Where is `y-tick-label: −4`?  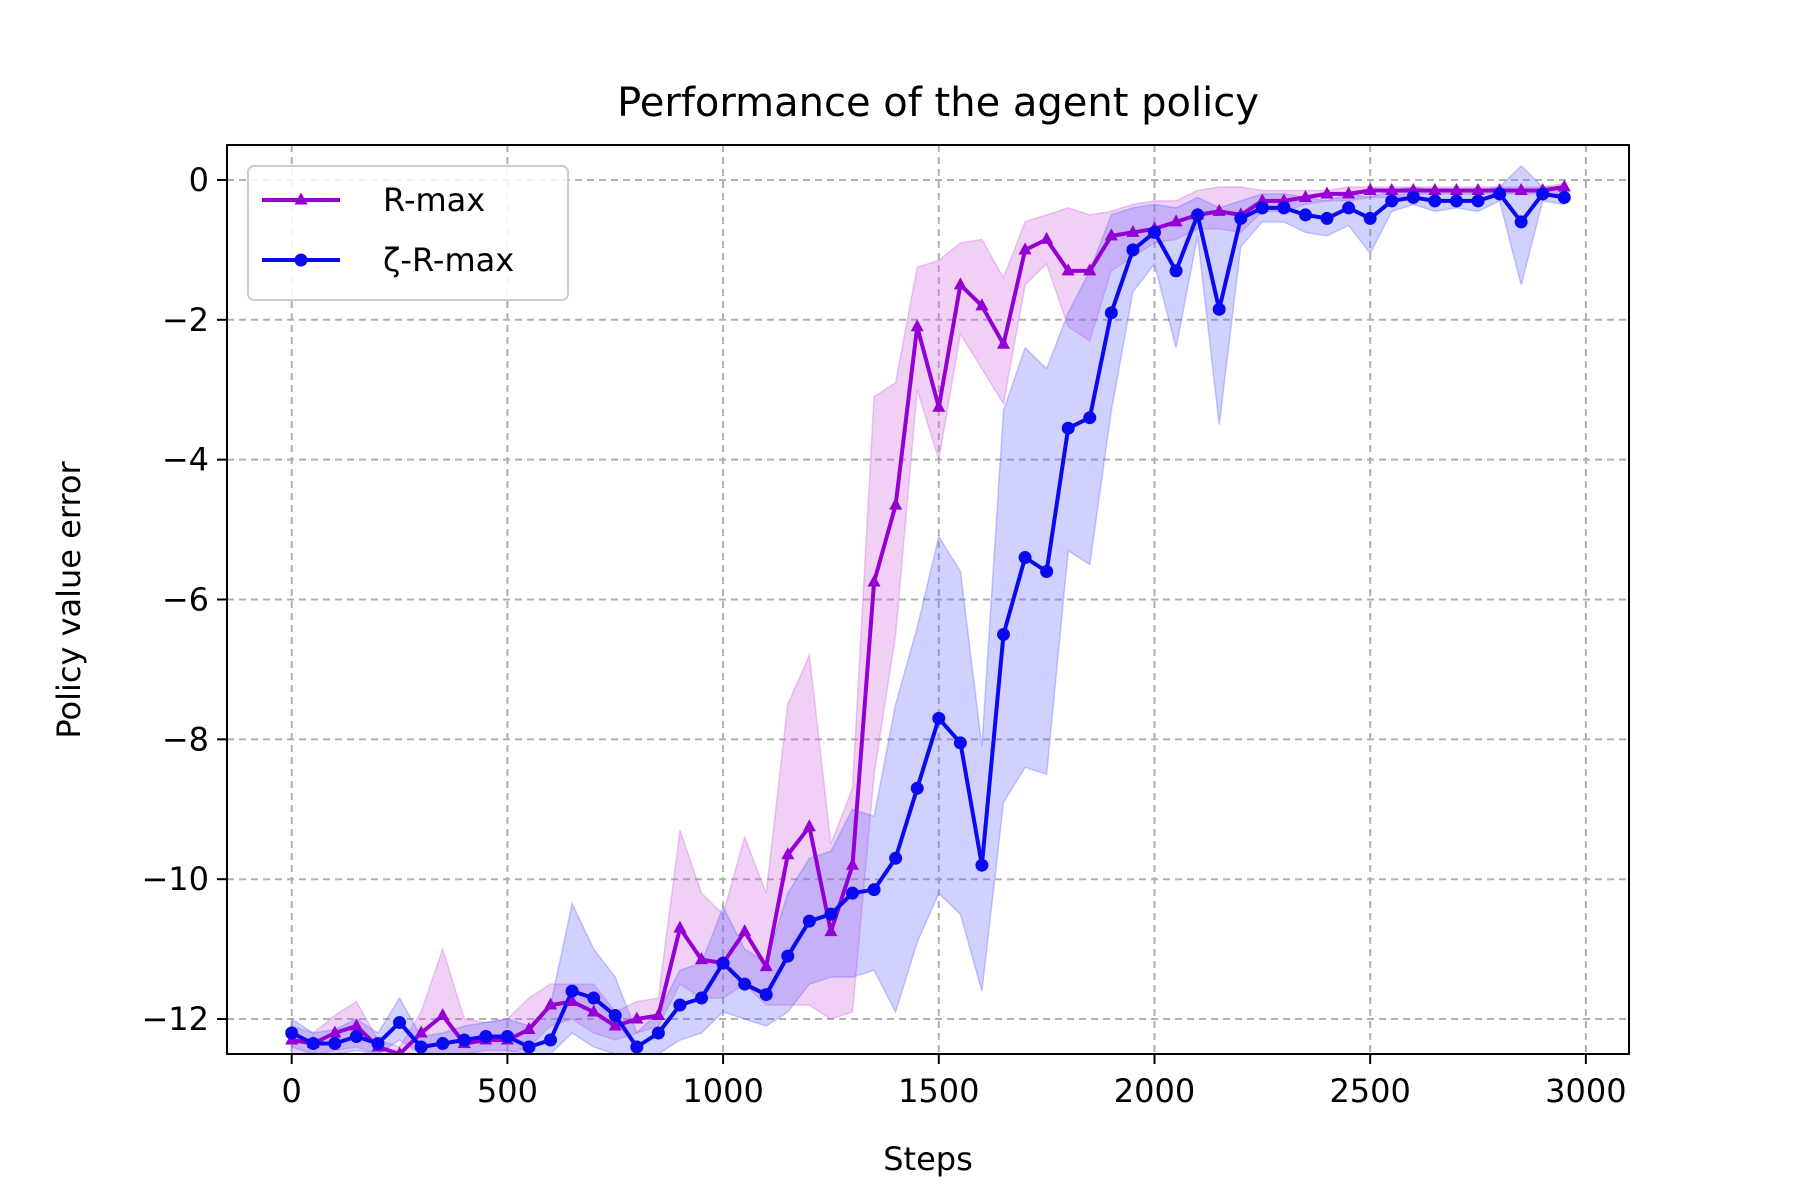
y-tick-label: −4 is located at coordinates (185, 460).